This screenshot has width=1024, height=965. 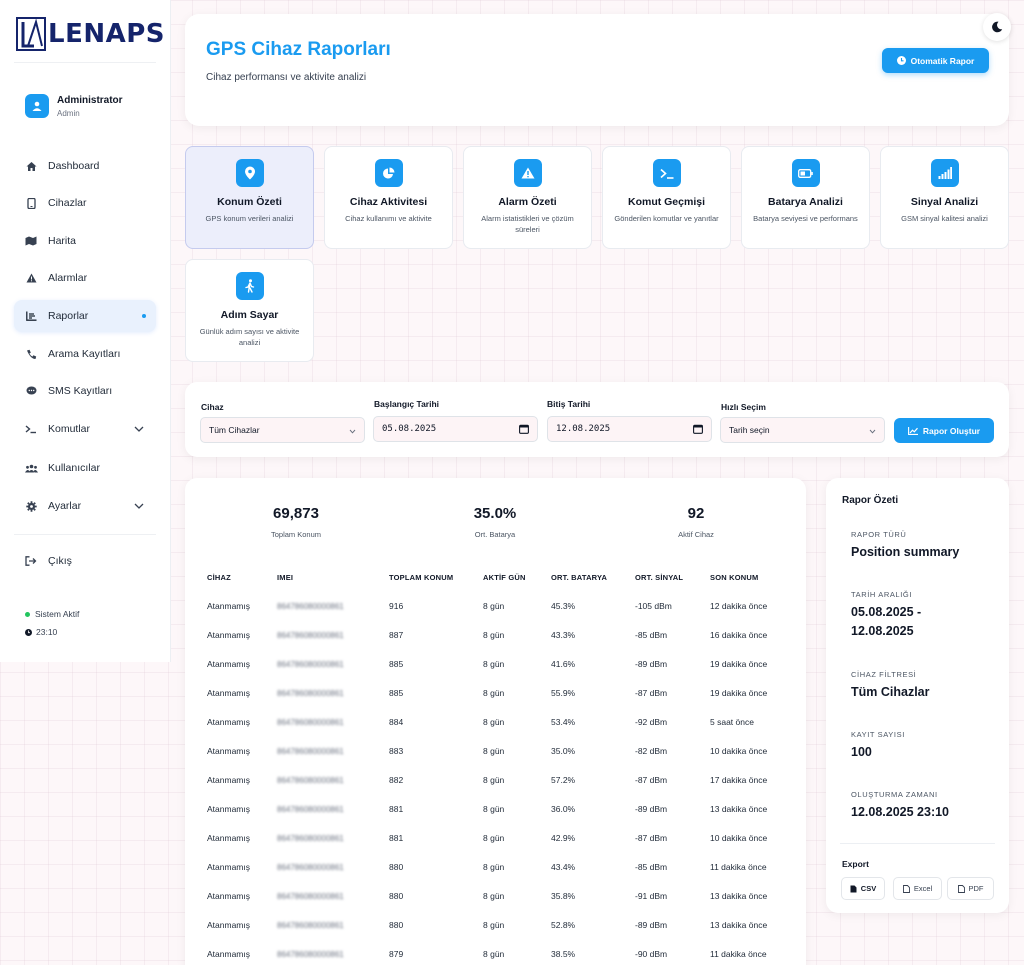 What do you see at coordinates (85, 278) in the screenshot?
I see `sidebar-item-alarmlar: Alarmlar` at bounding box center [85, 278].